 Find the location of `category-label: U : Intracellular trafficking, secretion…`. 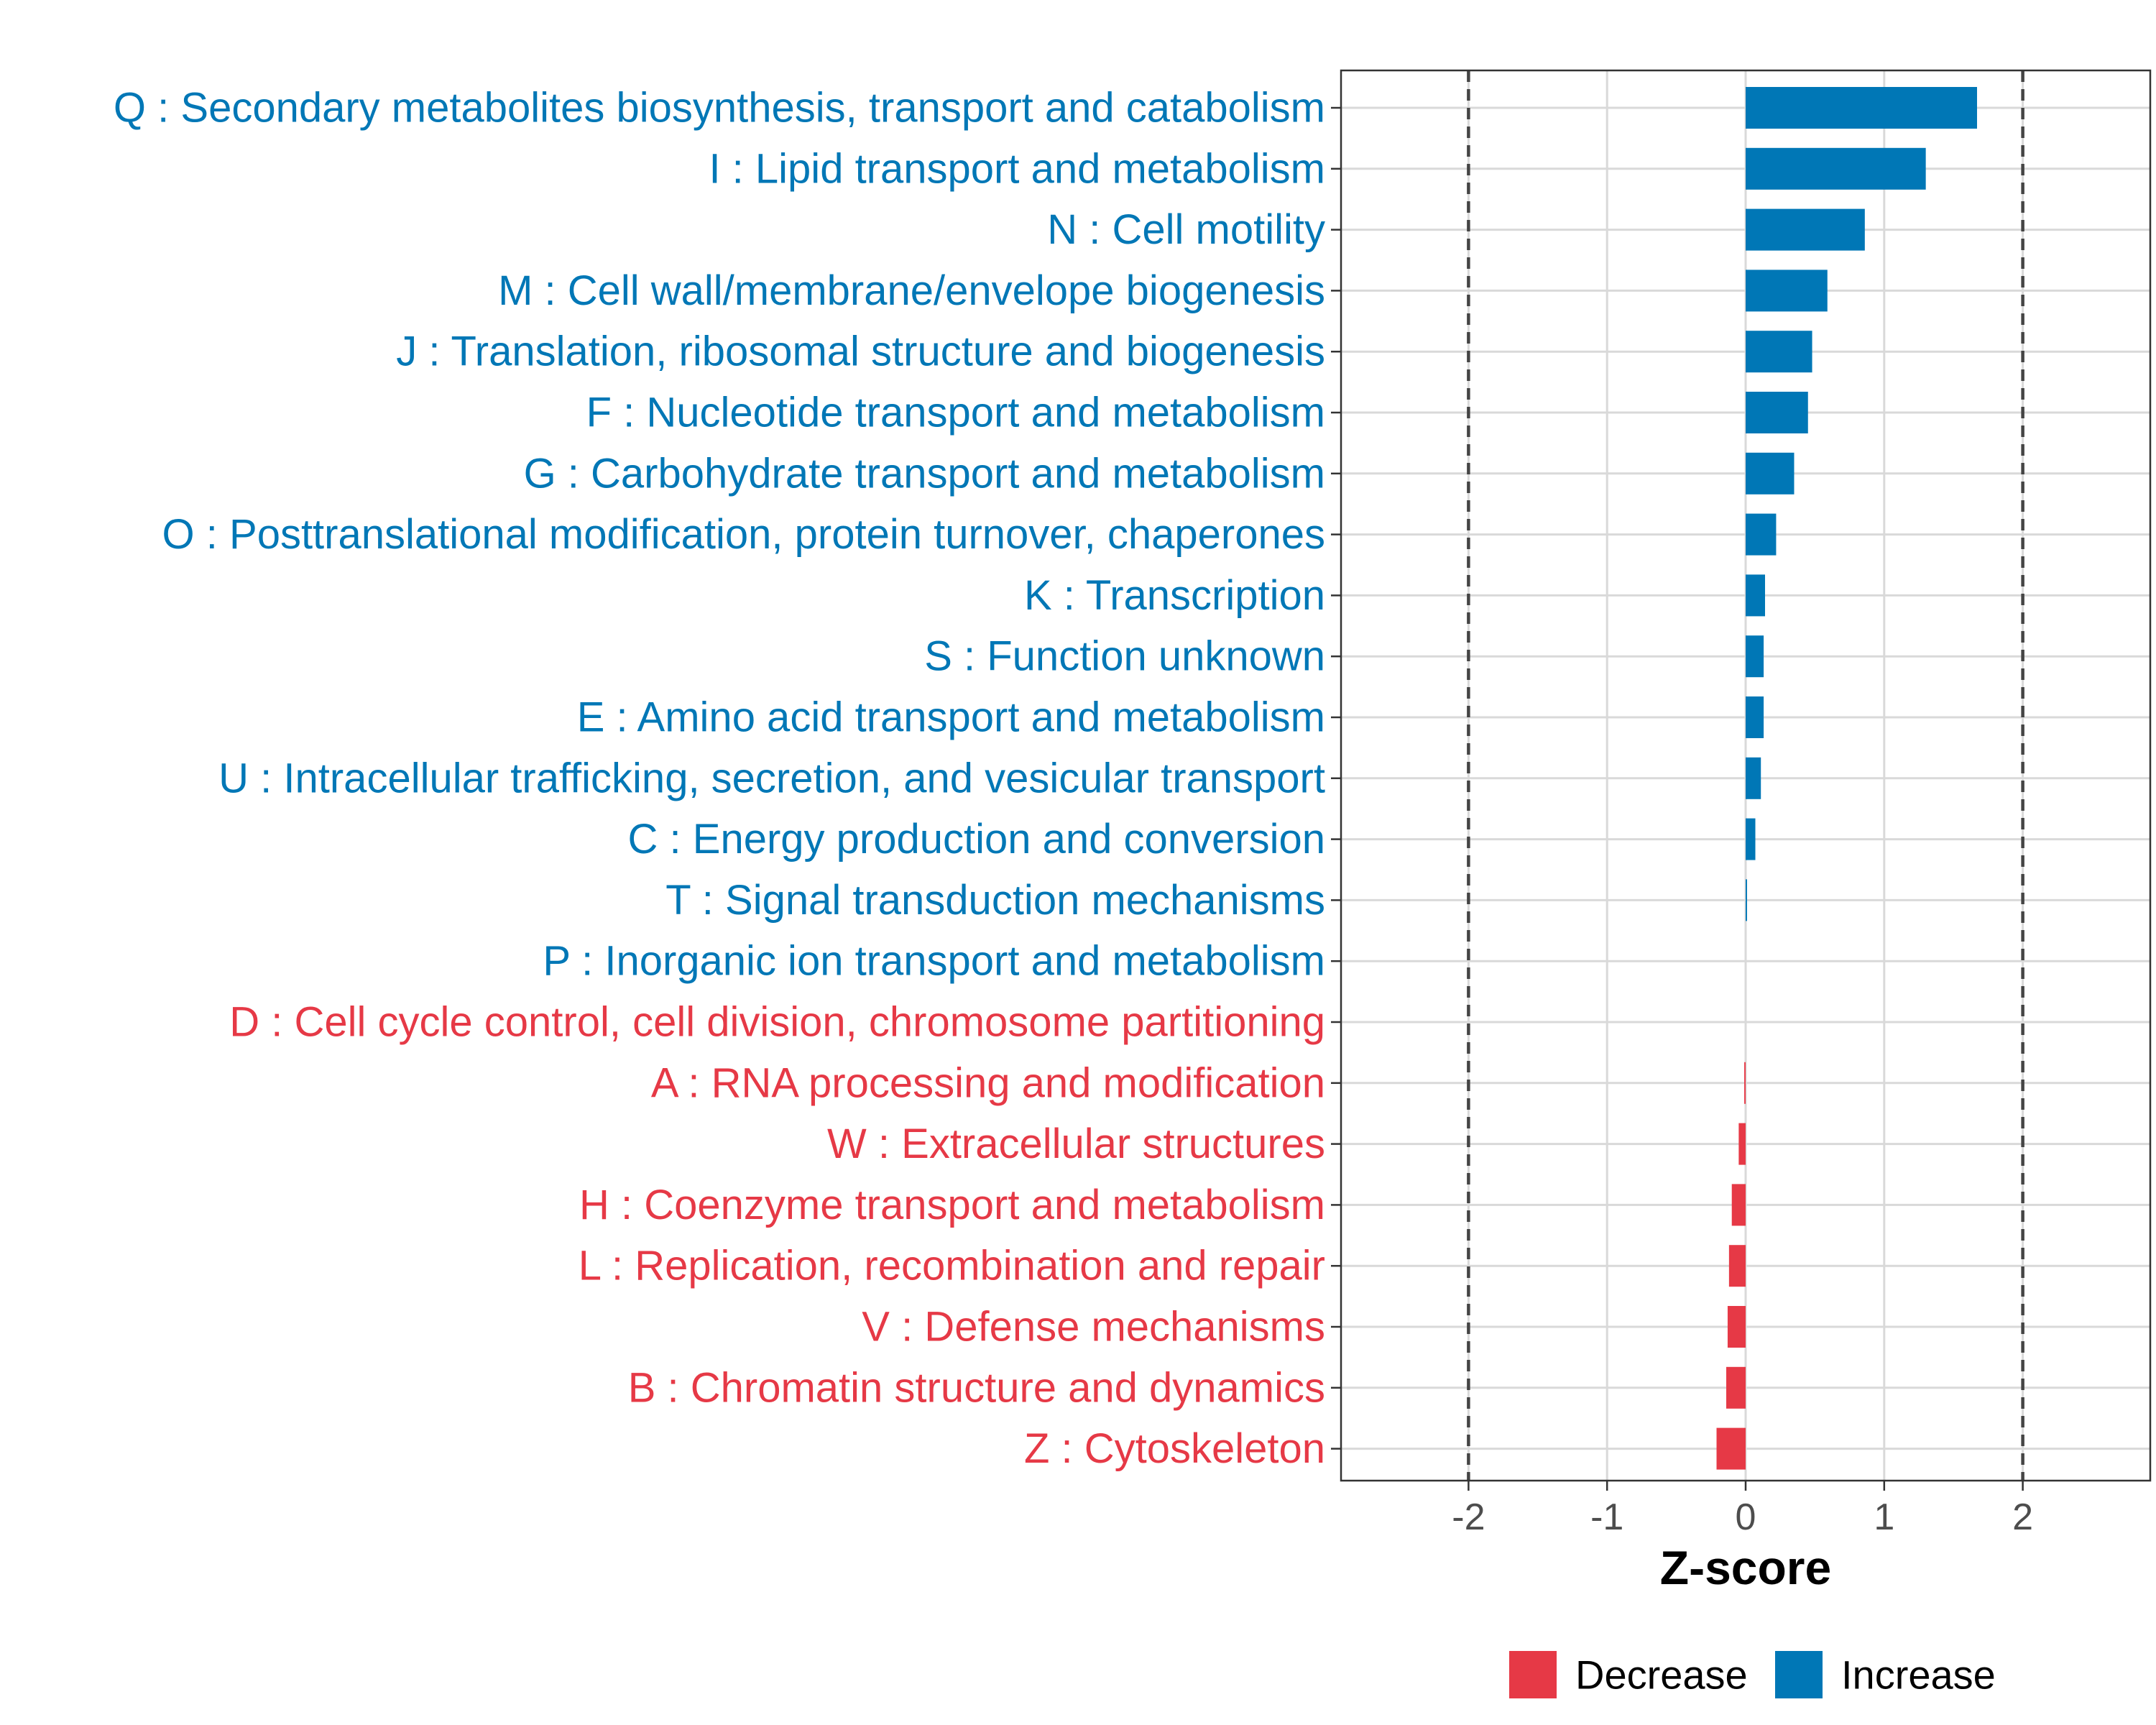

category-label: U : Intracellular trafficking, secretion… is located at coordinates (771, 778).